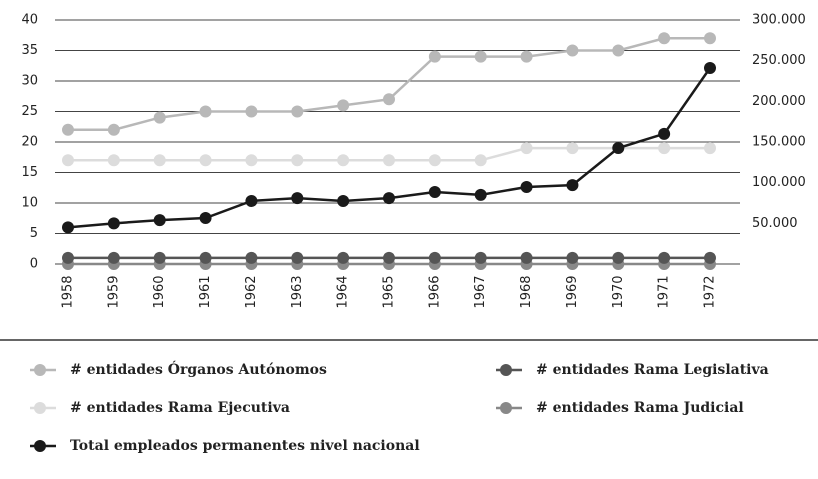 This screenshot has width=818, height=479. I want to click on y2-tick-label: 250.000, so click(779, 60).